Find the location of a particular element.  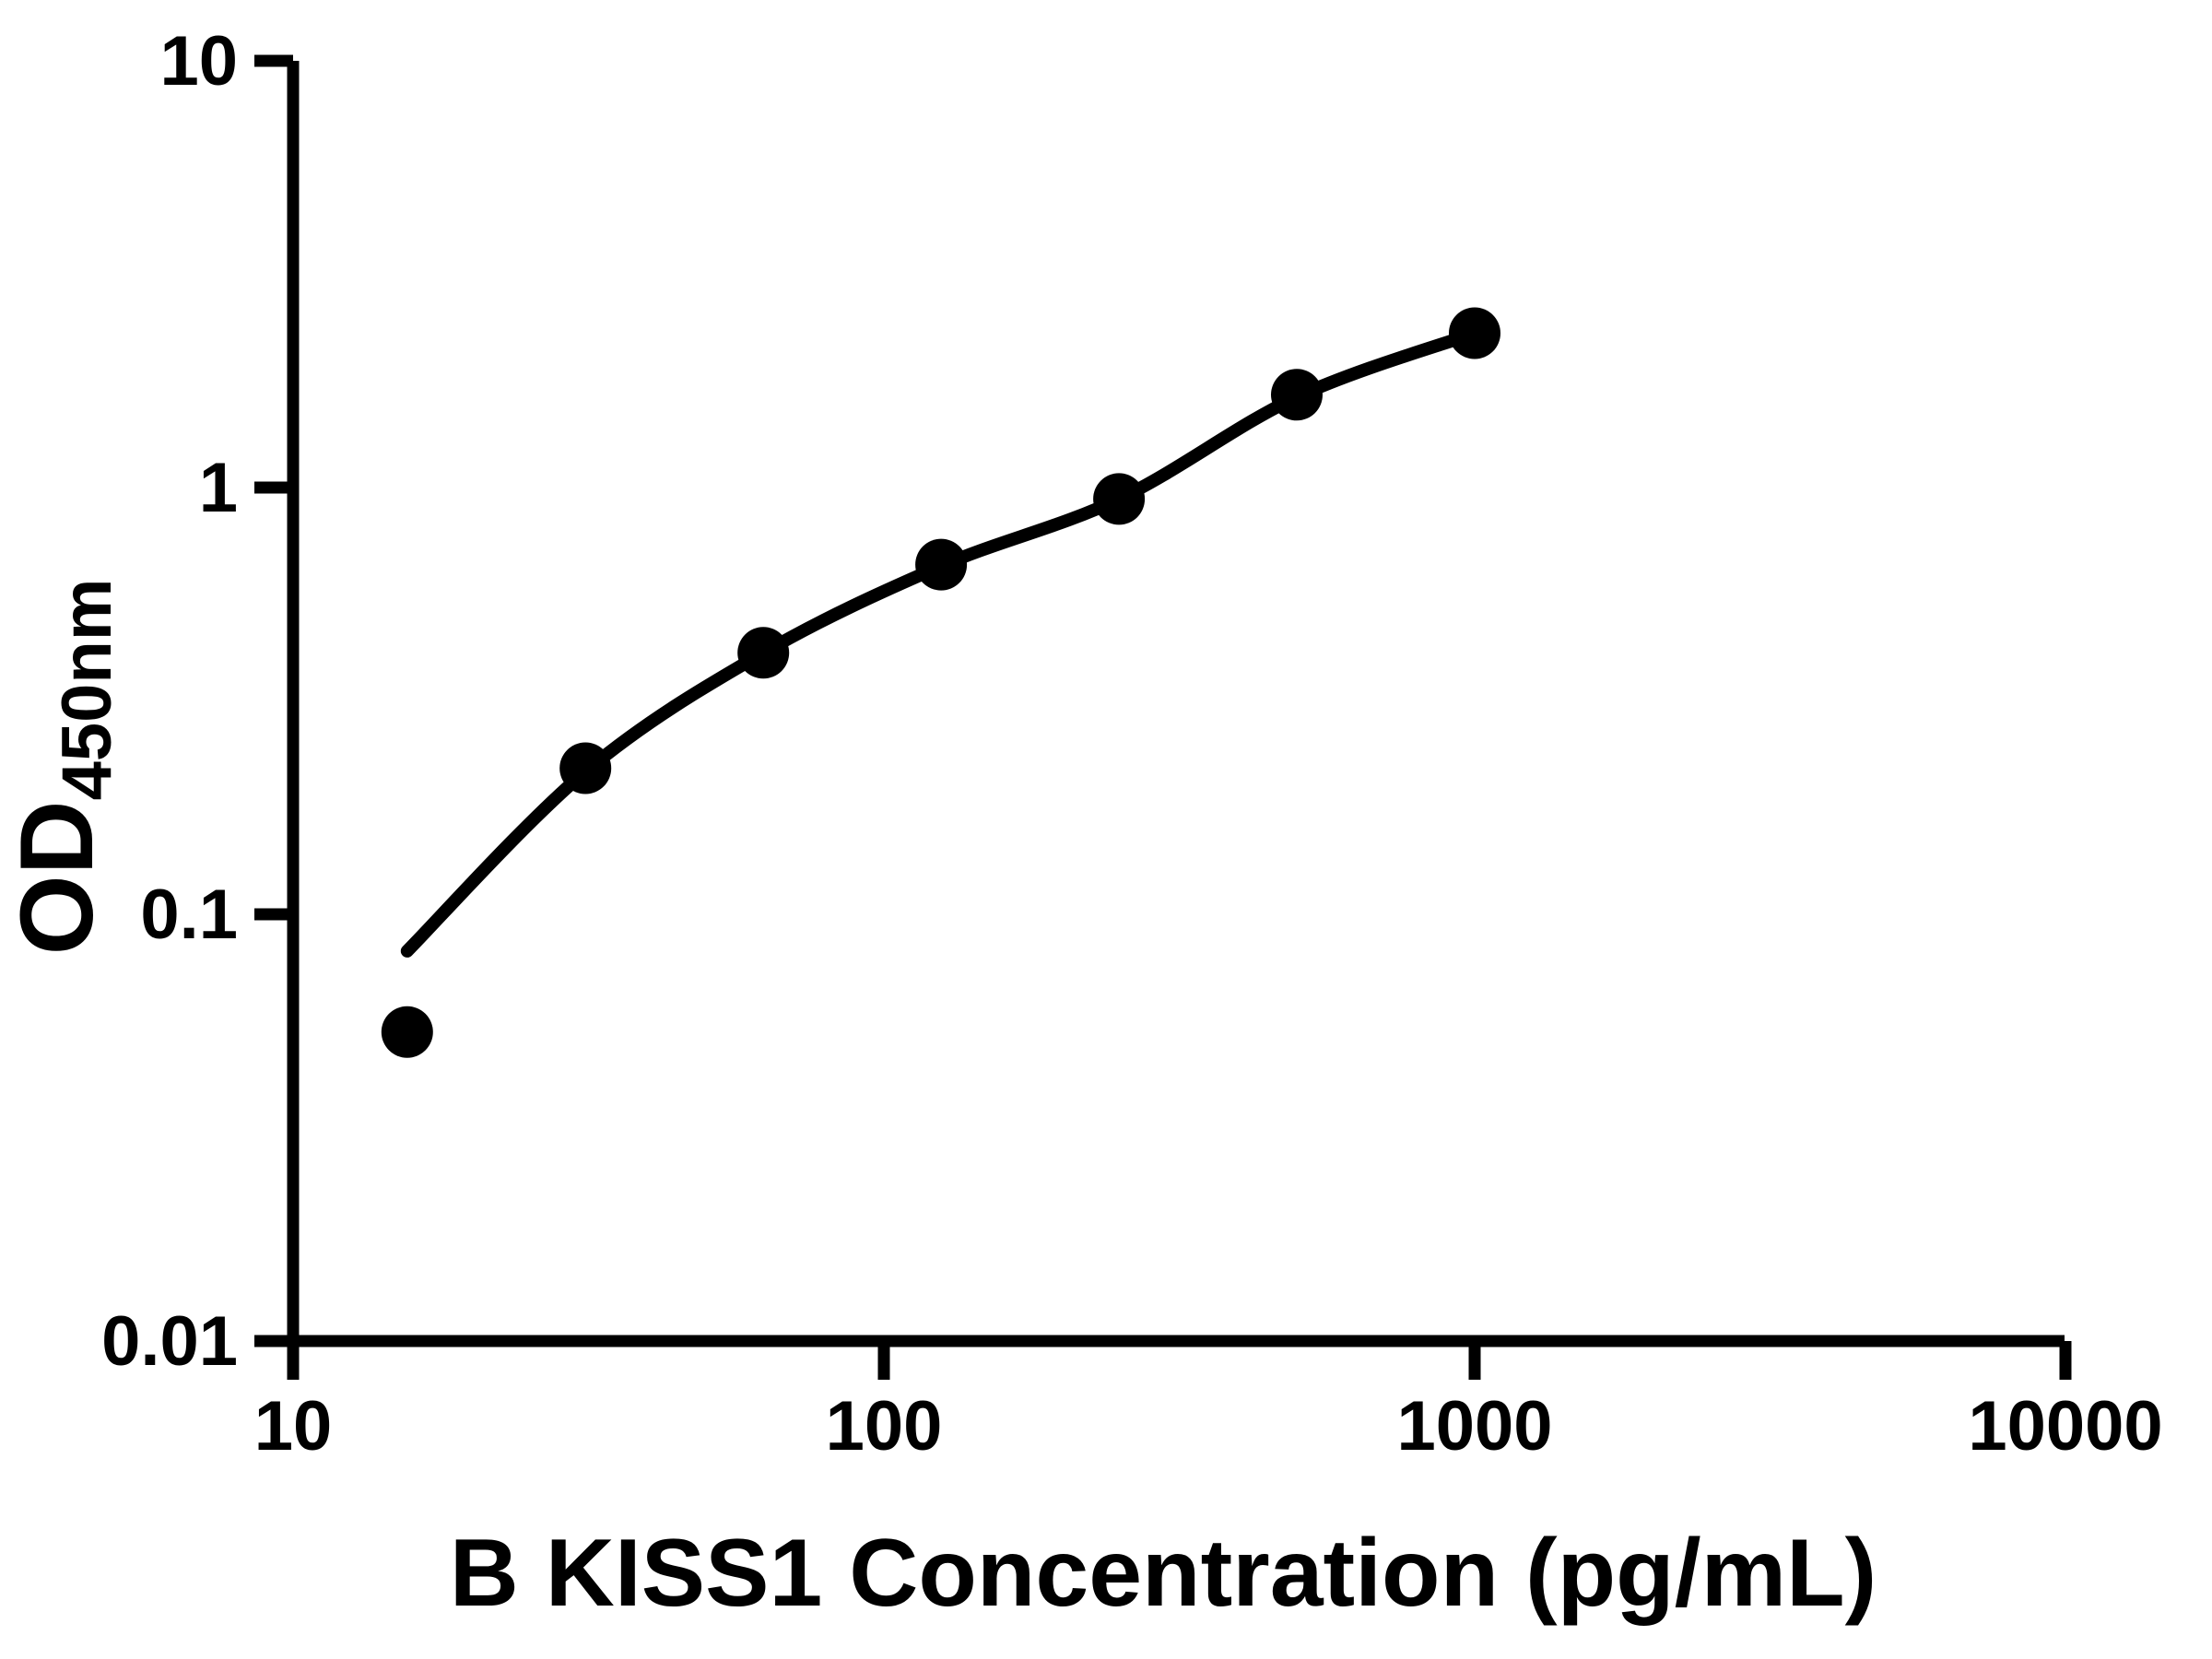

y-tick-label: 10 is located at coordinates (198, 61).